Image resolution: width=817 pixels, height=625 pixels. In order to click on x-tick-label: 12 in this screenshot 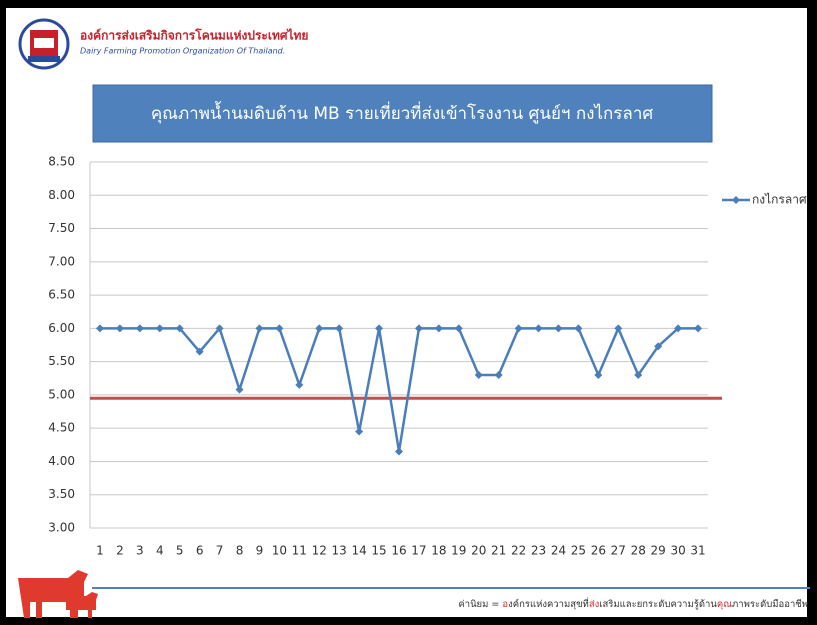, I will do `click(319, 551)`.